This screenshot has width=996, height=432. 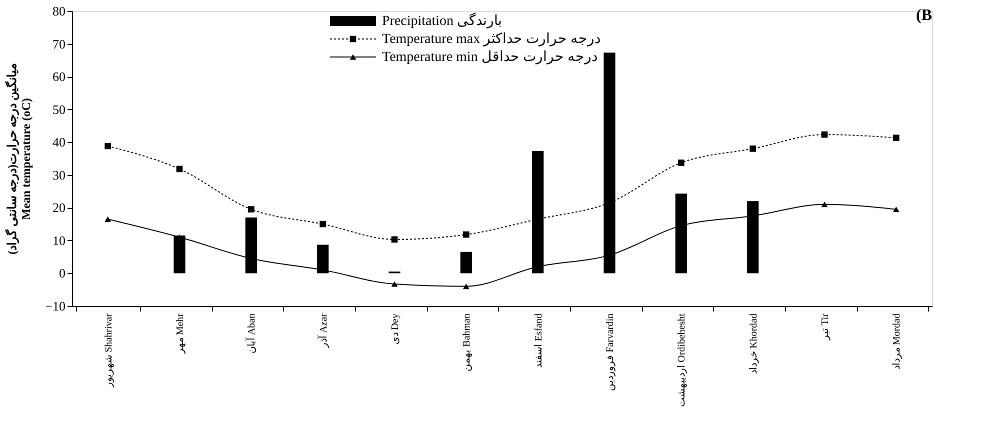 What do you see at coordinates (395, 329) in the screenshot?
I see `x-tick-label: دی Dey` at bounding box center [395, 329].